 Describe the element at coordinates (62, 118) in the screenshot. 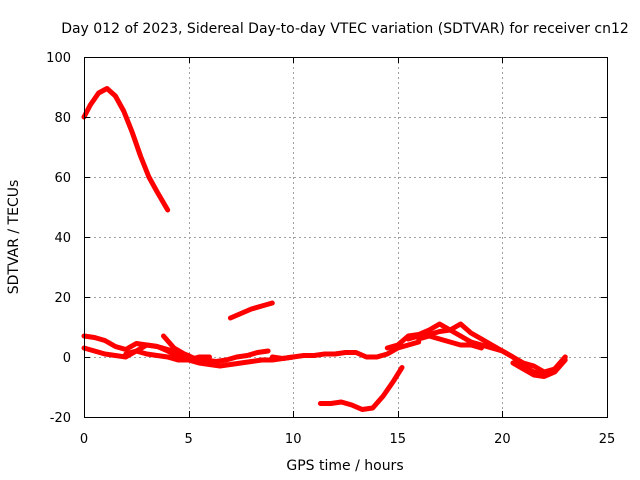

I see `y-tick-label: 80` at that location.